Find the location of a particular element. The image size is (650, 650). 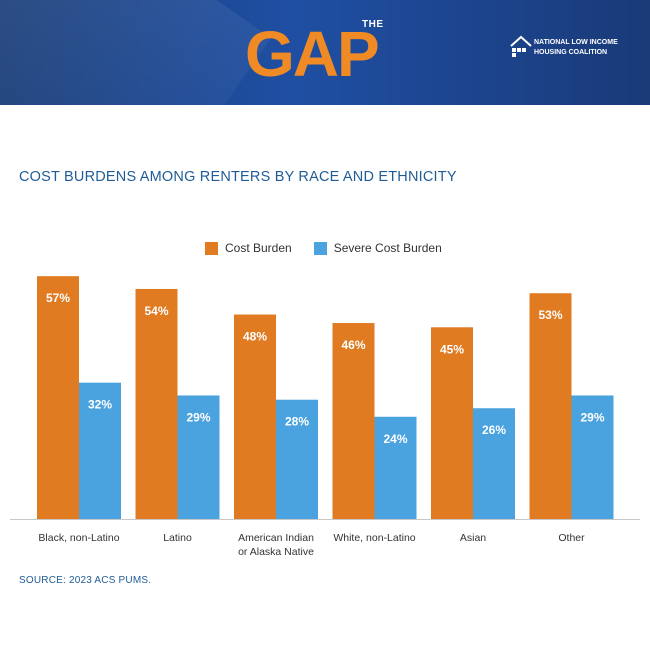

logo-superscript: THE is located at coordinates (373, 24).